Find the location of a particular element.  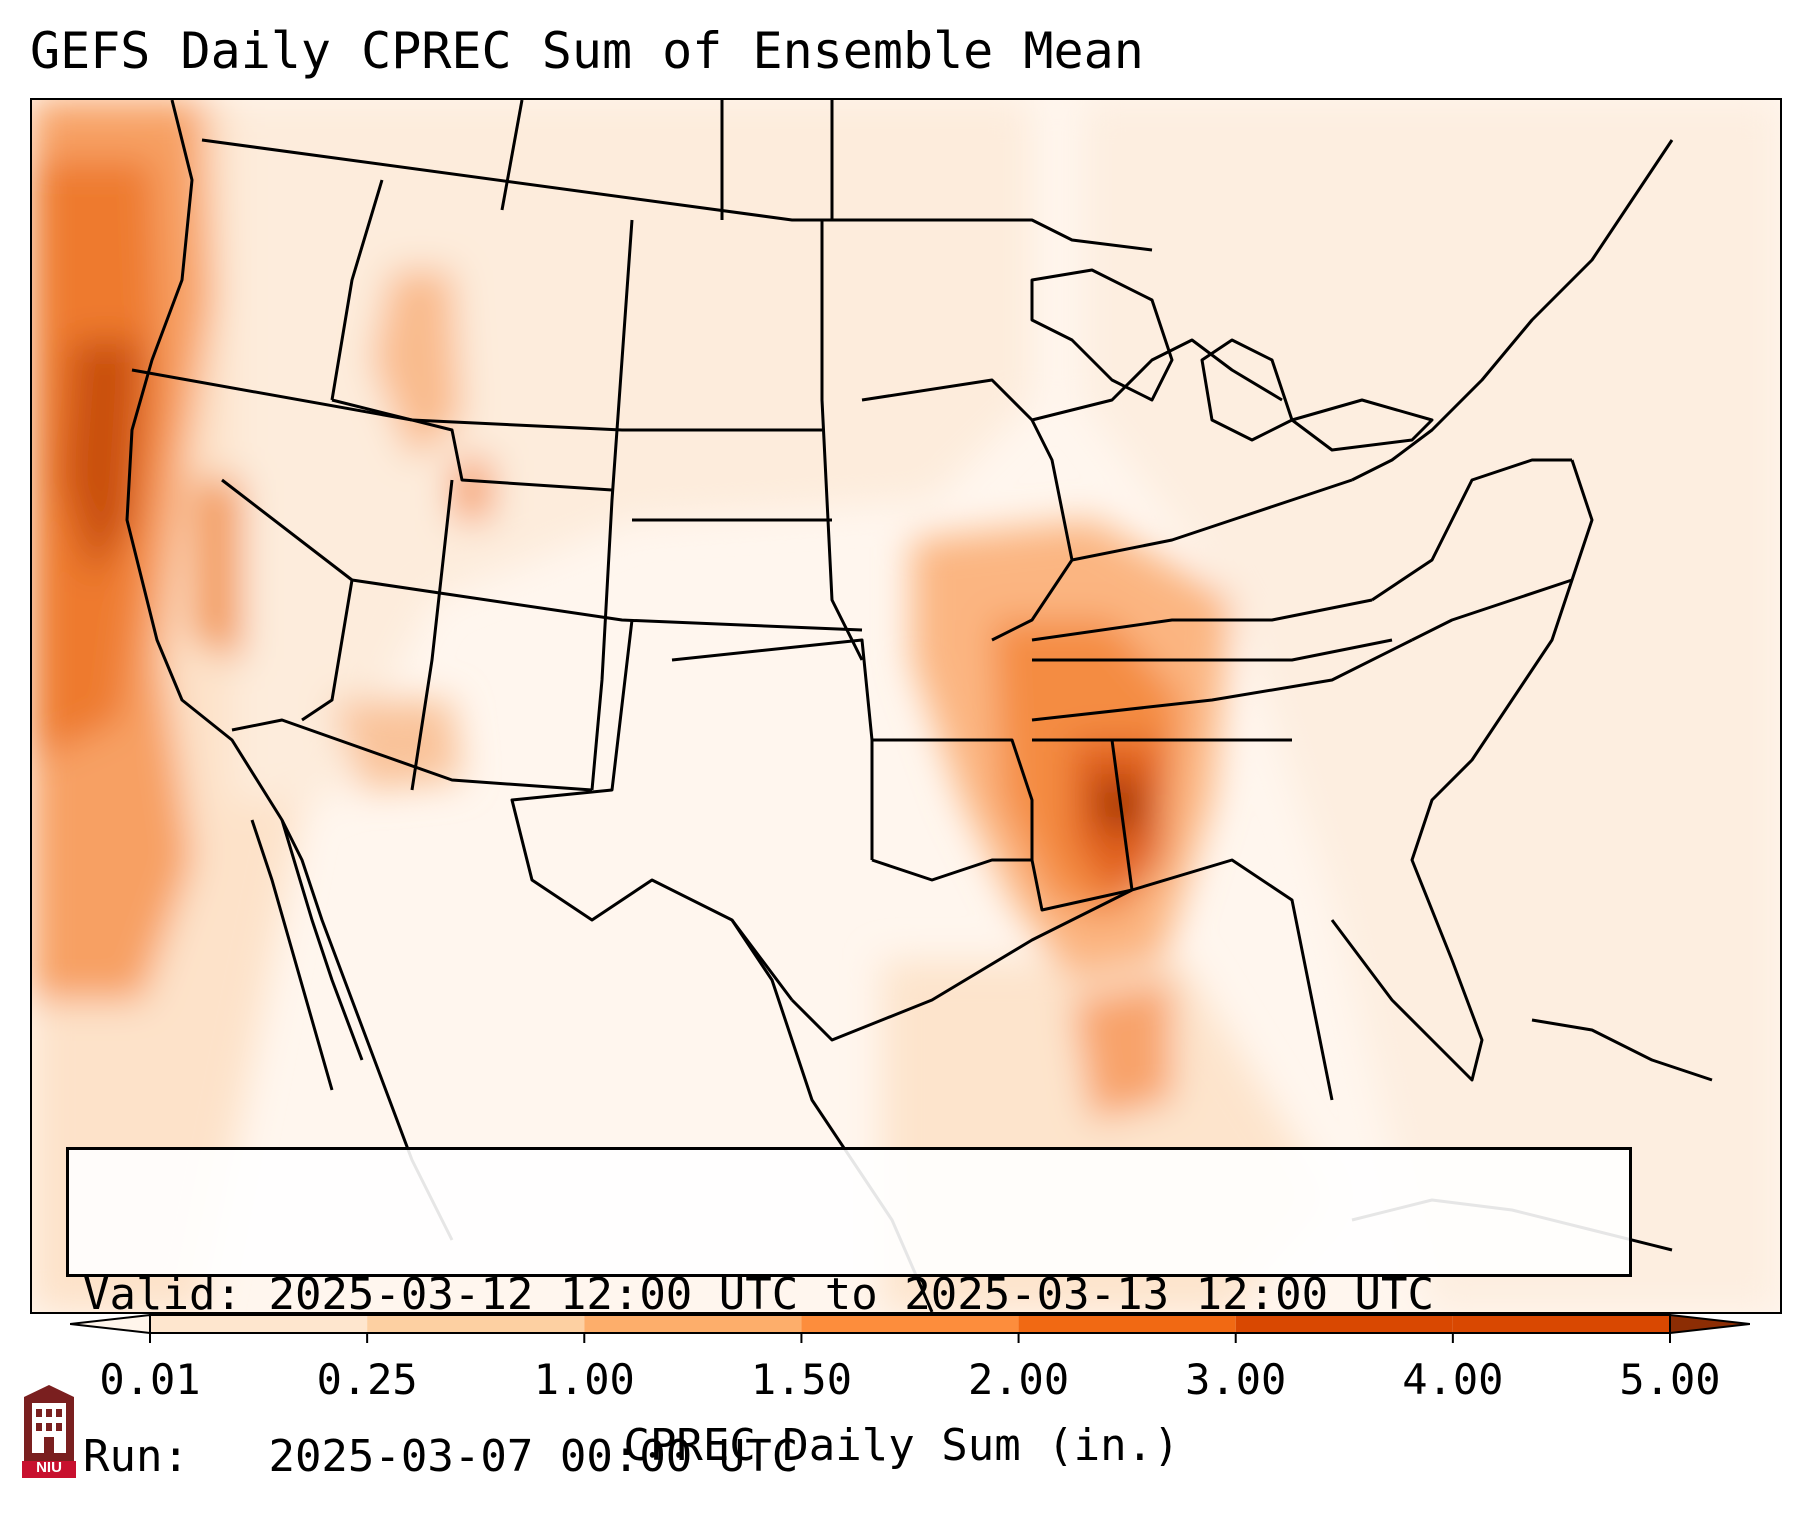

colorbar-high-extension is located at coordinates (1709, 1324).